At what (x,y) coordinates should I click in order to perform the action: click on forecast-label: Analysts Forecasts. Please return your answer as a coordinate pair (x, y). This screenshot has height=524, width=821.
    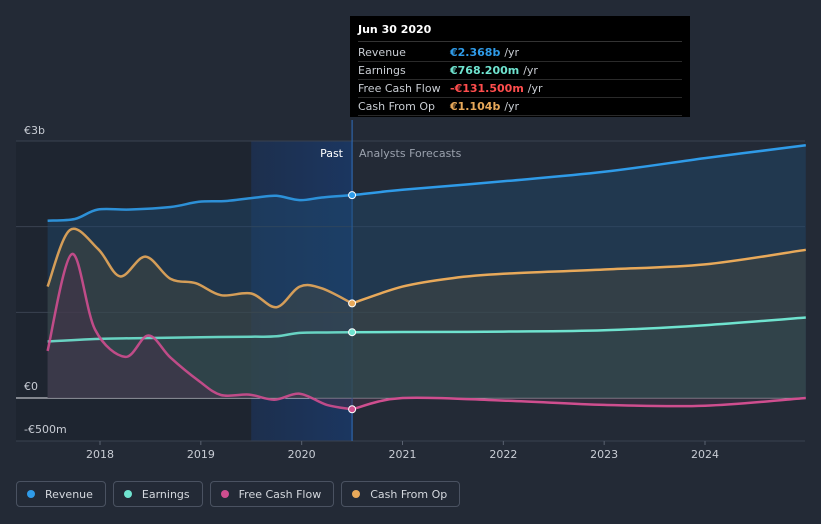
    Looking at the image, I should click on (410, 153).